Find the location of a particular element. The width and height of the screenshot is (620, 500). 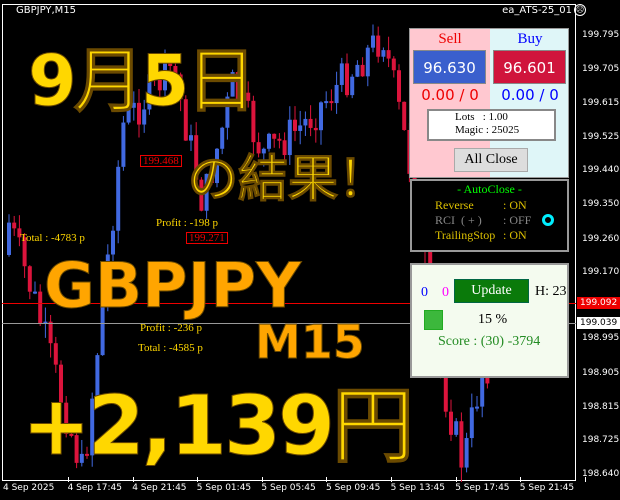

time-axis-label: 4 Sep 17:45 is located at coordinates (94, 488).